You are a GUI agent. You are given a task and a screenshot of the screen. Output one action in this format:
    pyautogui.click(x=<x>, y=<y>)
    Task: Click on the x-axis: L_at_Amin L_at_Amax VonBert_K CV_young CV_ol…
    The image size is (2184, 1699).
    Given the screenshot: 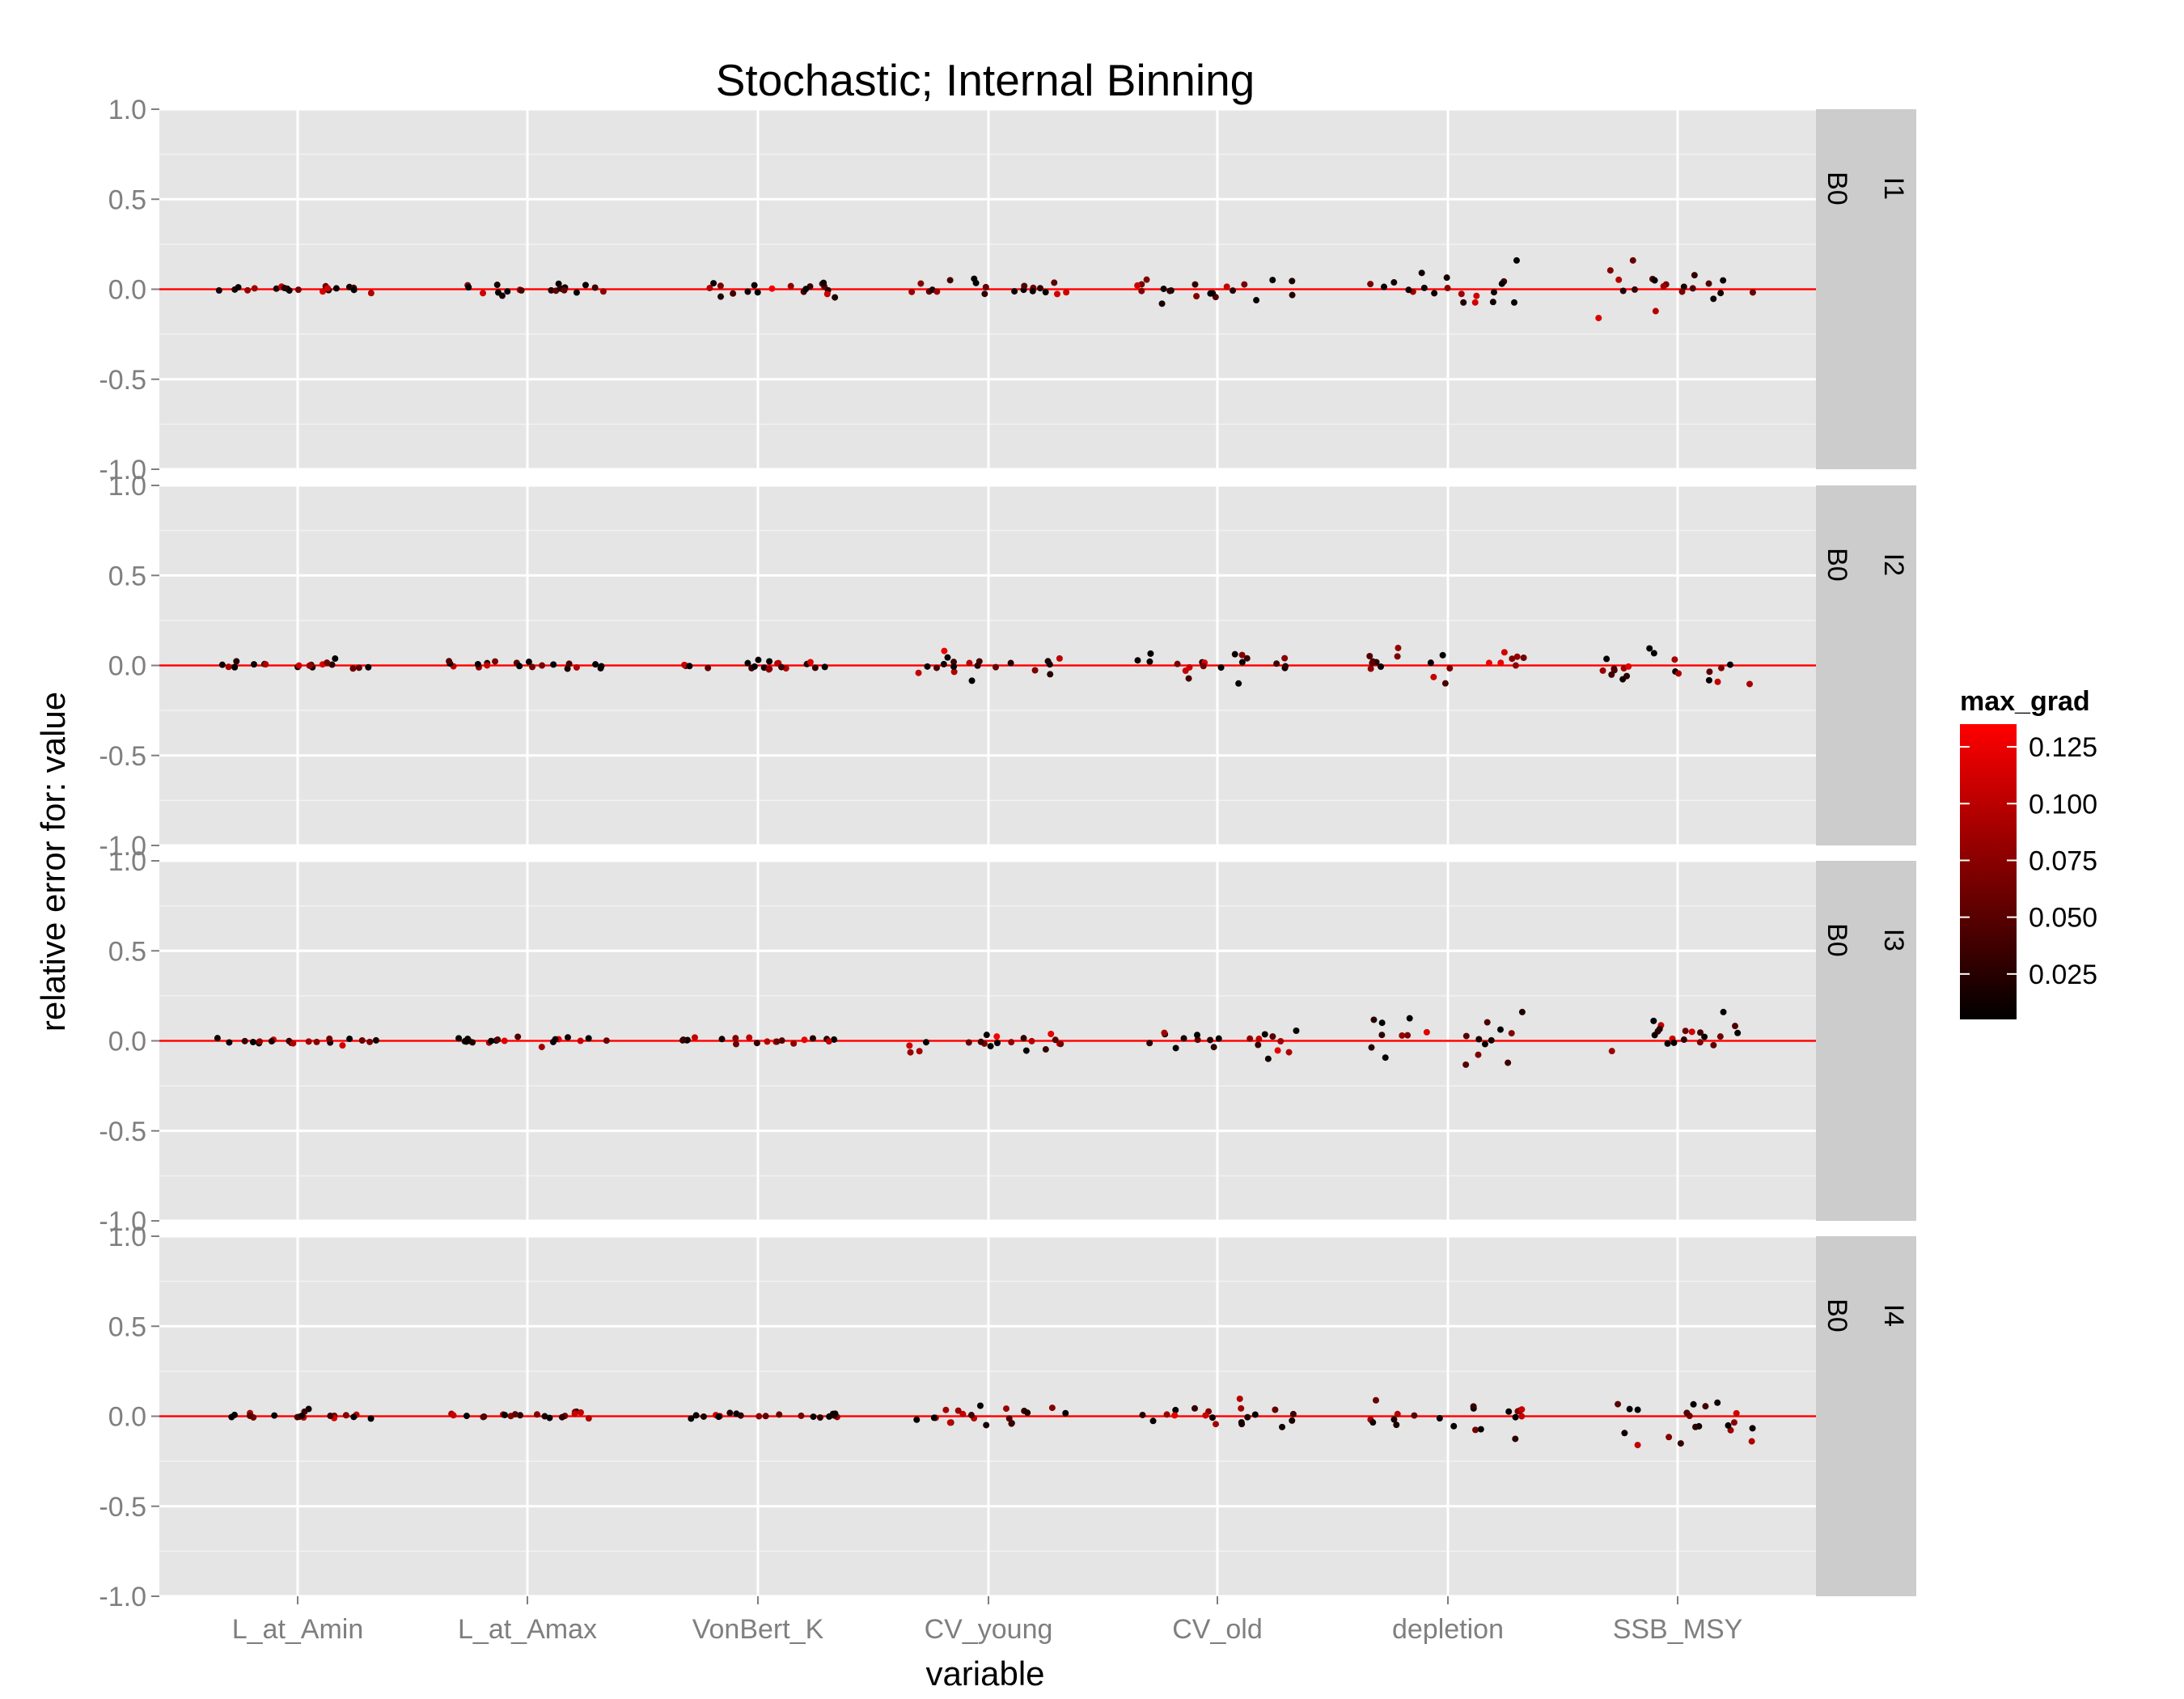 What is the action you would take?
    pyautogui.click(x=987, y=1620)
    